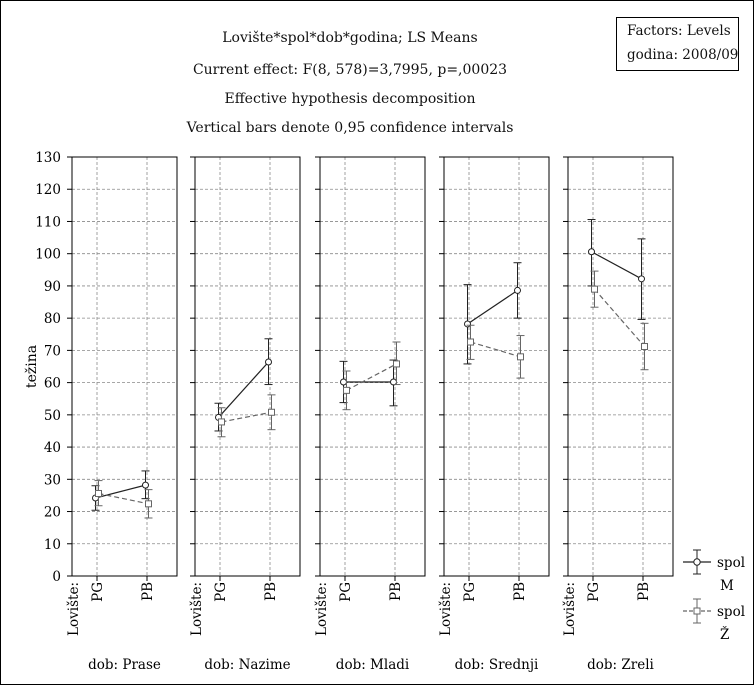  What do you see at coordinates (48, 158) in the screenshot?
I see `y-tick-label-13: 130` at bounding box center [48, 158].